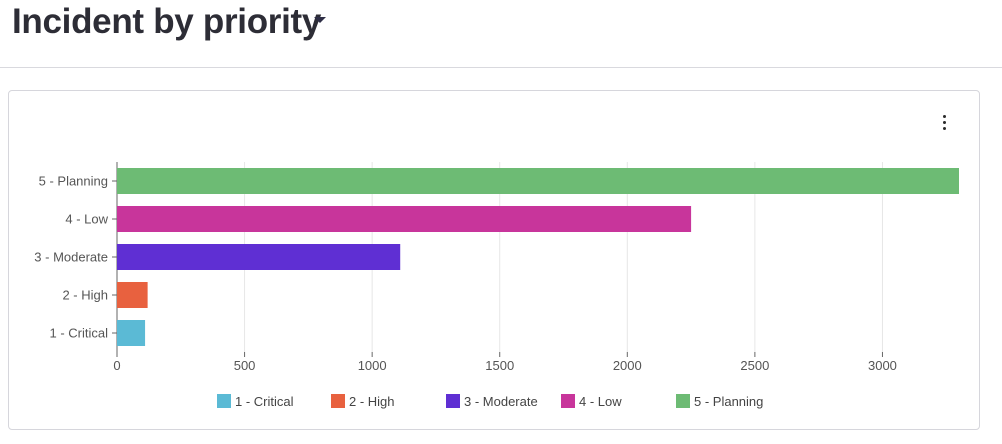 The image size is (1002, 444). What do you see at coordinates (944, 122) in the screenshot?
I see `more-vertical-icon` at bounding box center [944, 122].